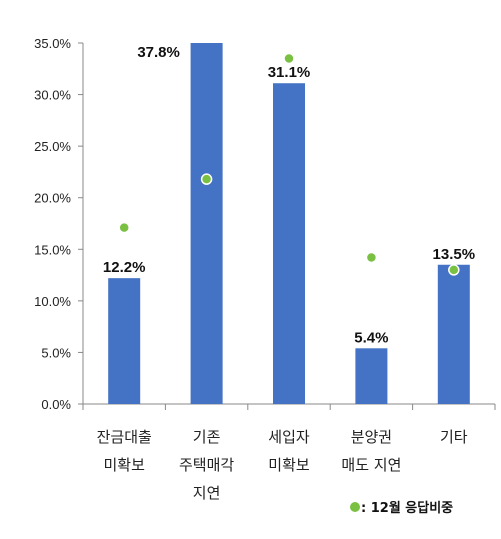 Image resolution: width=501 pixels, height=539 pixels. What do you see at coordinates (52, 249) in the screenshot?
I see `y-tick-label: 15.0%` at bounding box center [52, 249].